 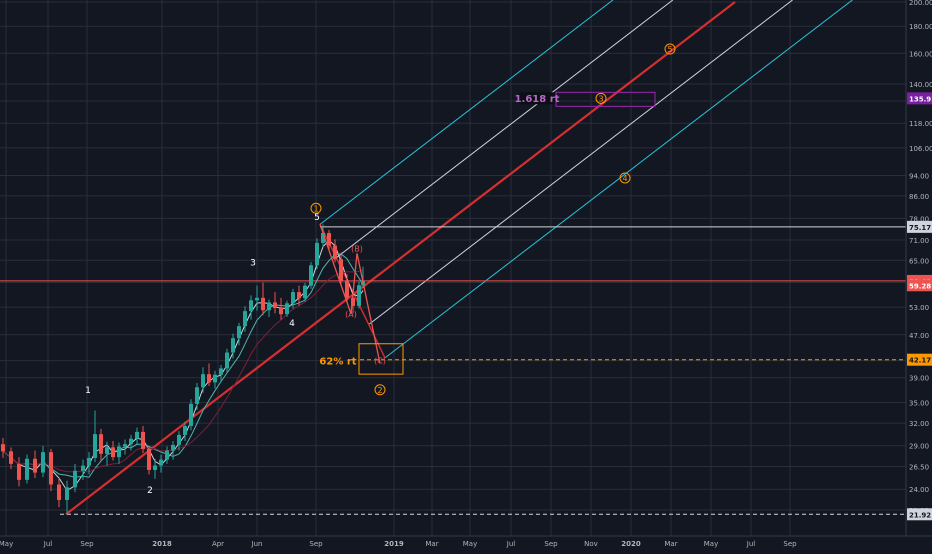 I want to click on wave-label-4: 4, so click(x=292, y=324).